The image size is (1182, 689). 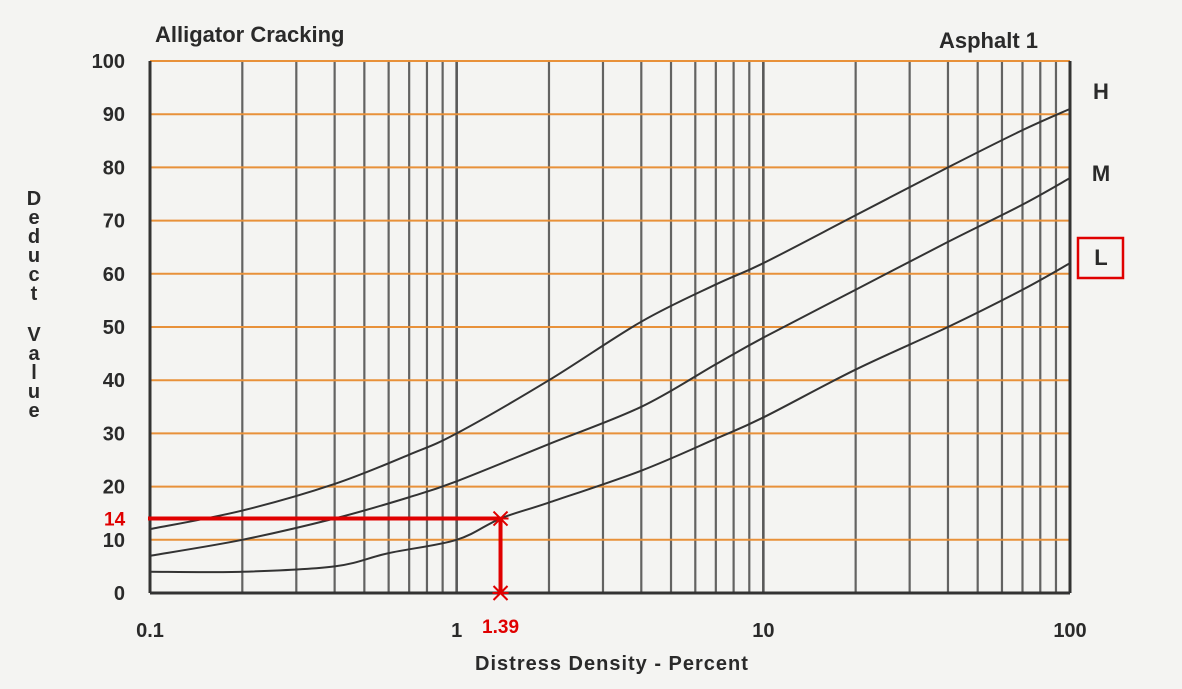 What do you see at coordinates (34, 237) in the screenshot?
I see `y-axis-label-letter: d` at bounding box center [34, 237].